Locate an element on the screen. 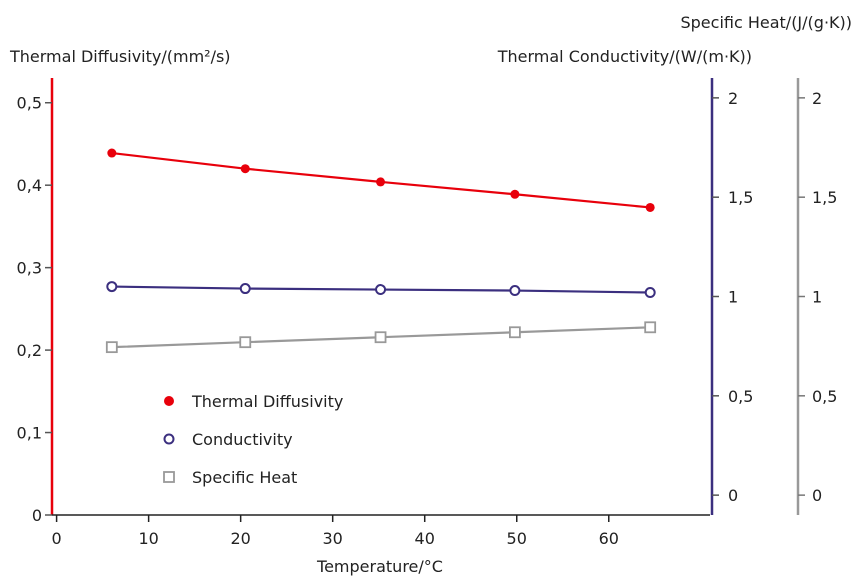 The width and height of the screenshot is (862, 579). y-tick-label-specific-heat: 2 is located at coordinates (817, 98).